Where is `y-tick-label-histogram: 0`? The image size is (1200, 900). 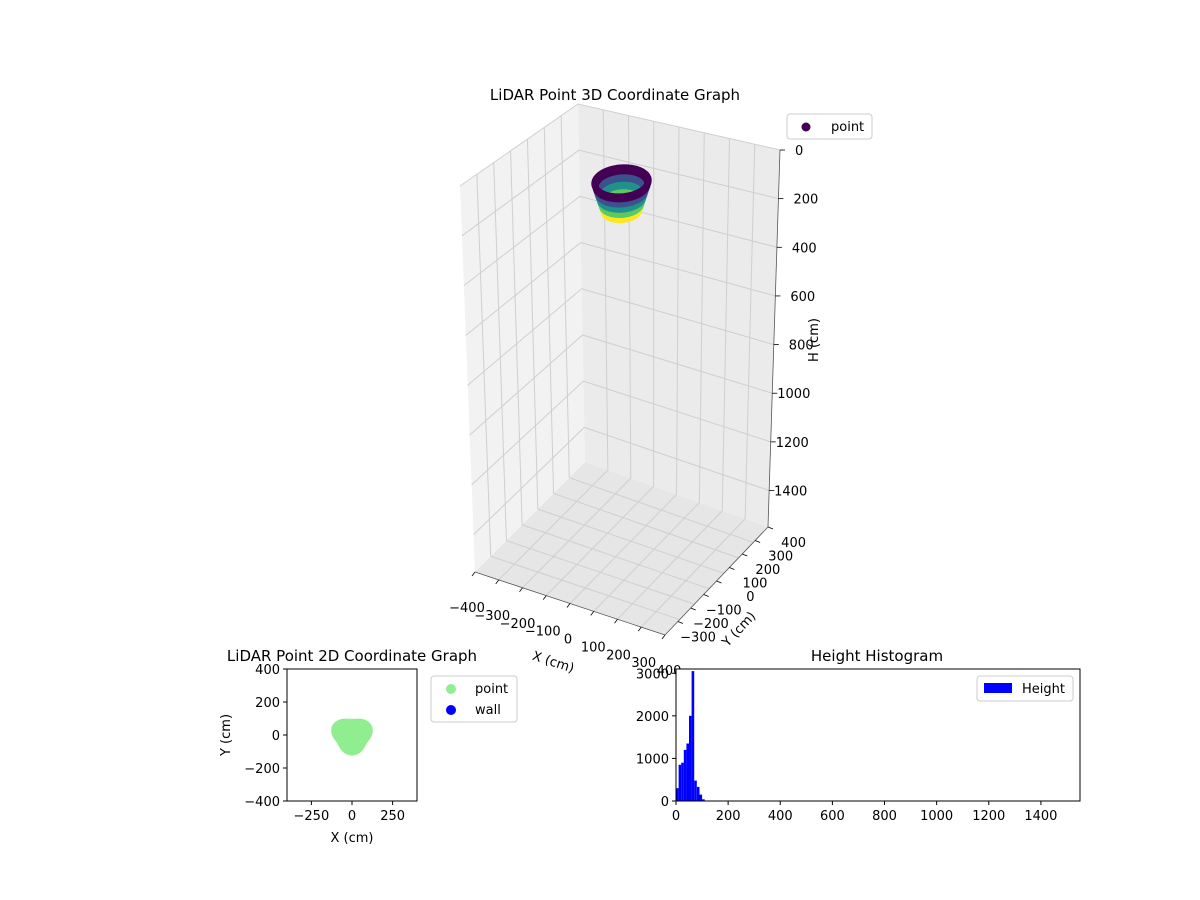 y-tick-label-histogram: 0 is located at coordinates (665, 802).